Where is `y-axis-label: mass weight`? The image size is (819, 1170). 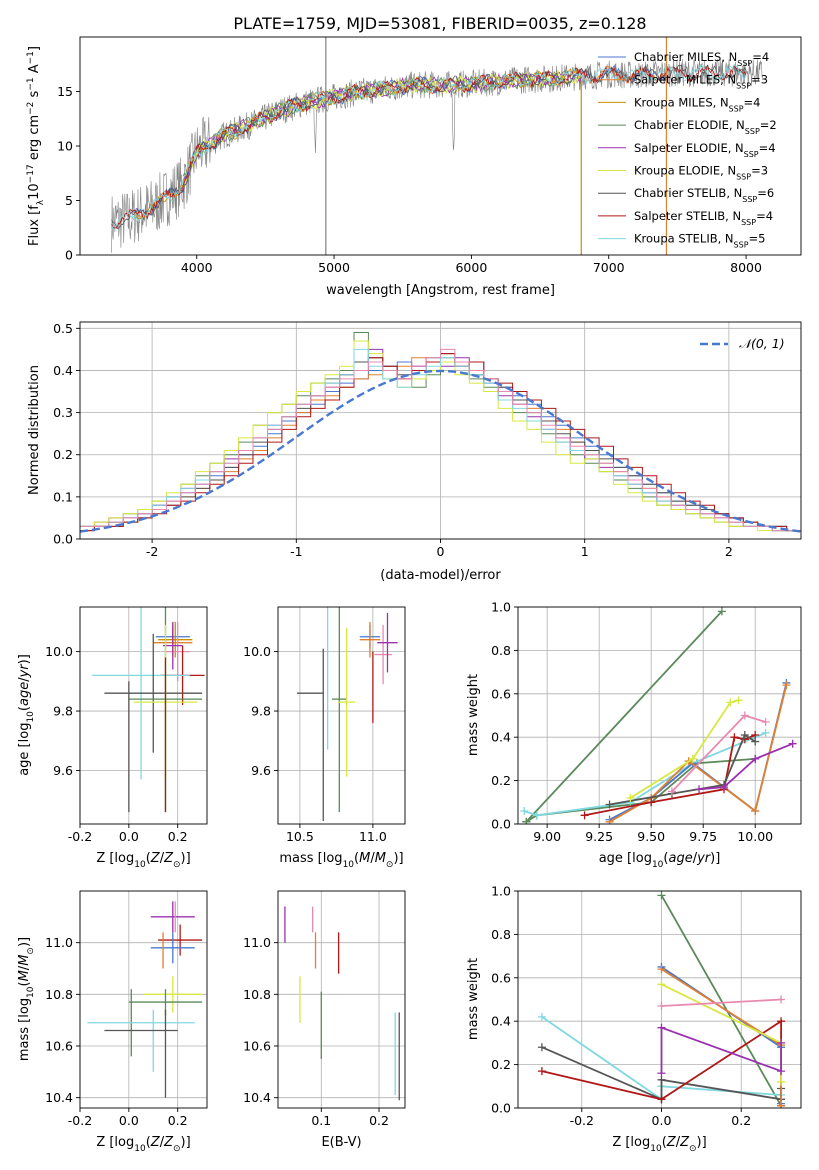
y-axis-label: mass weight is located at coordinates (473, 999).